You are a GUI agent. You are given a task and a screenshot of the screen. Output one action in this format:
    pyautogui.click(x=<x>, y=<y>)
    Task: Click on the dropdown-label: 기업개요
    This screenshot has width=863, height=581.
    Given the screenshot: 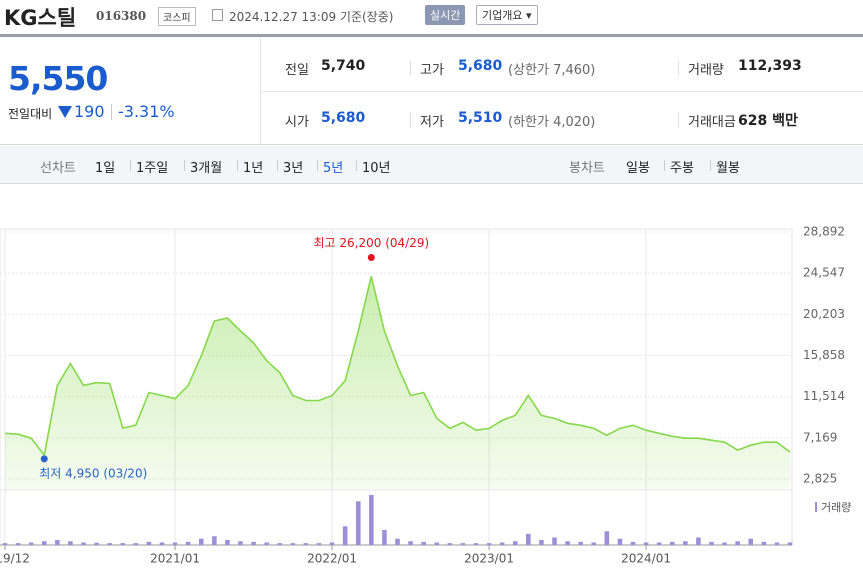 What is the action you would take?
    pyautogui.click(x=502, y=15)
    